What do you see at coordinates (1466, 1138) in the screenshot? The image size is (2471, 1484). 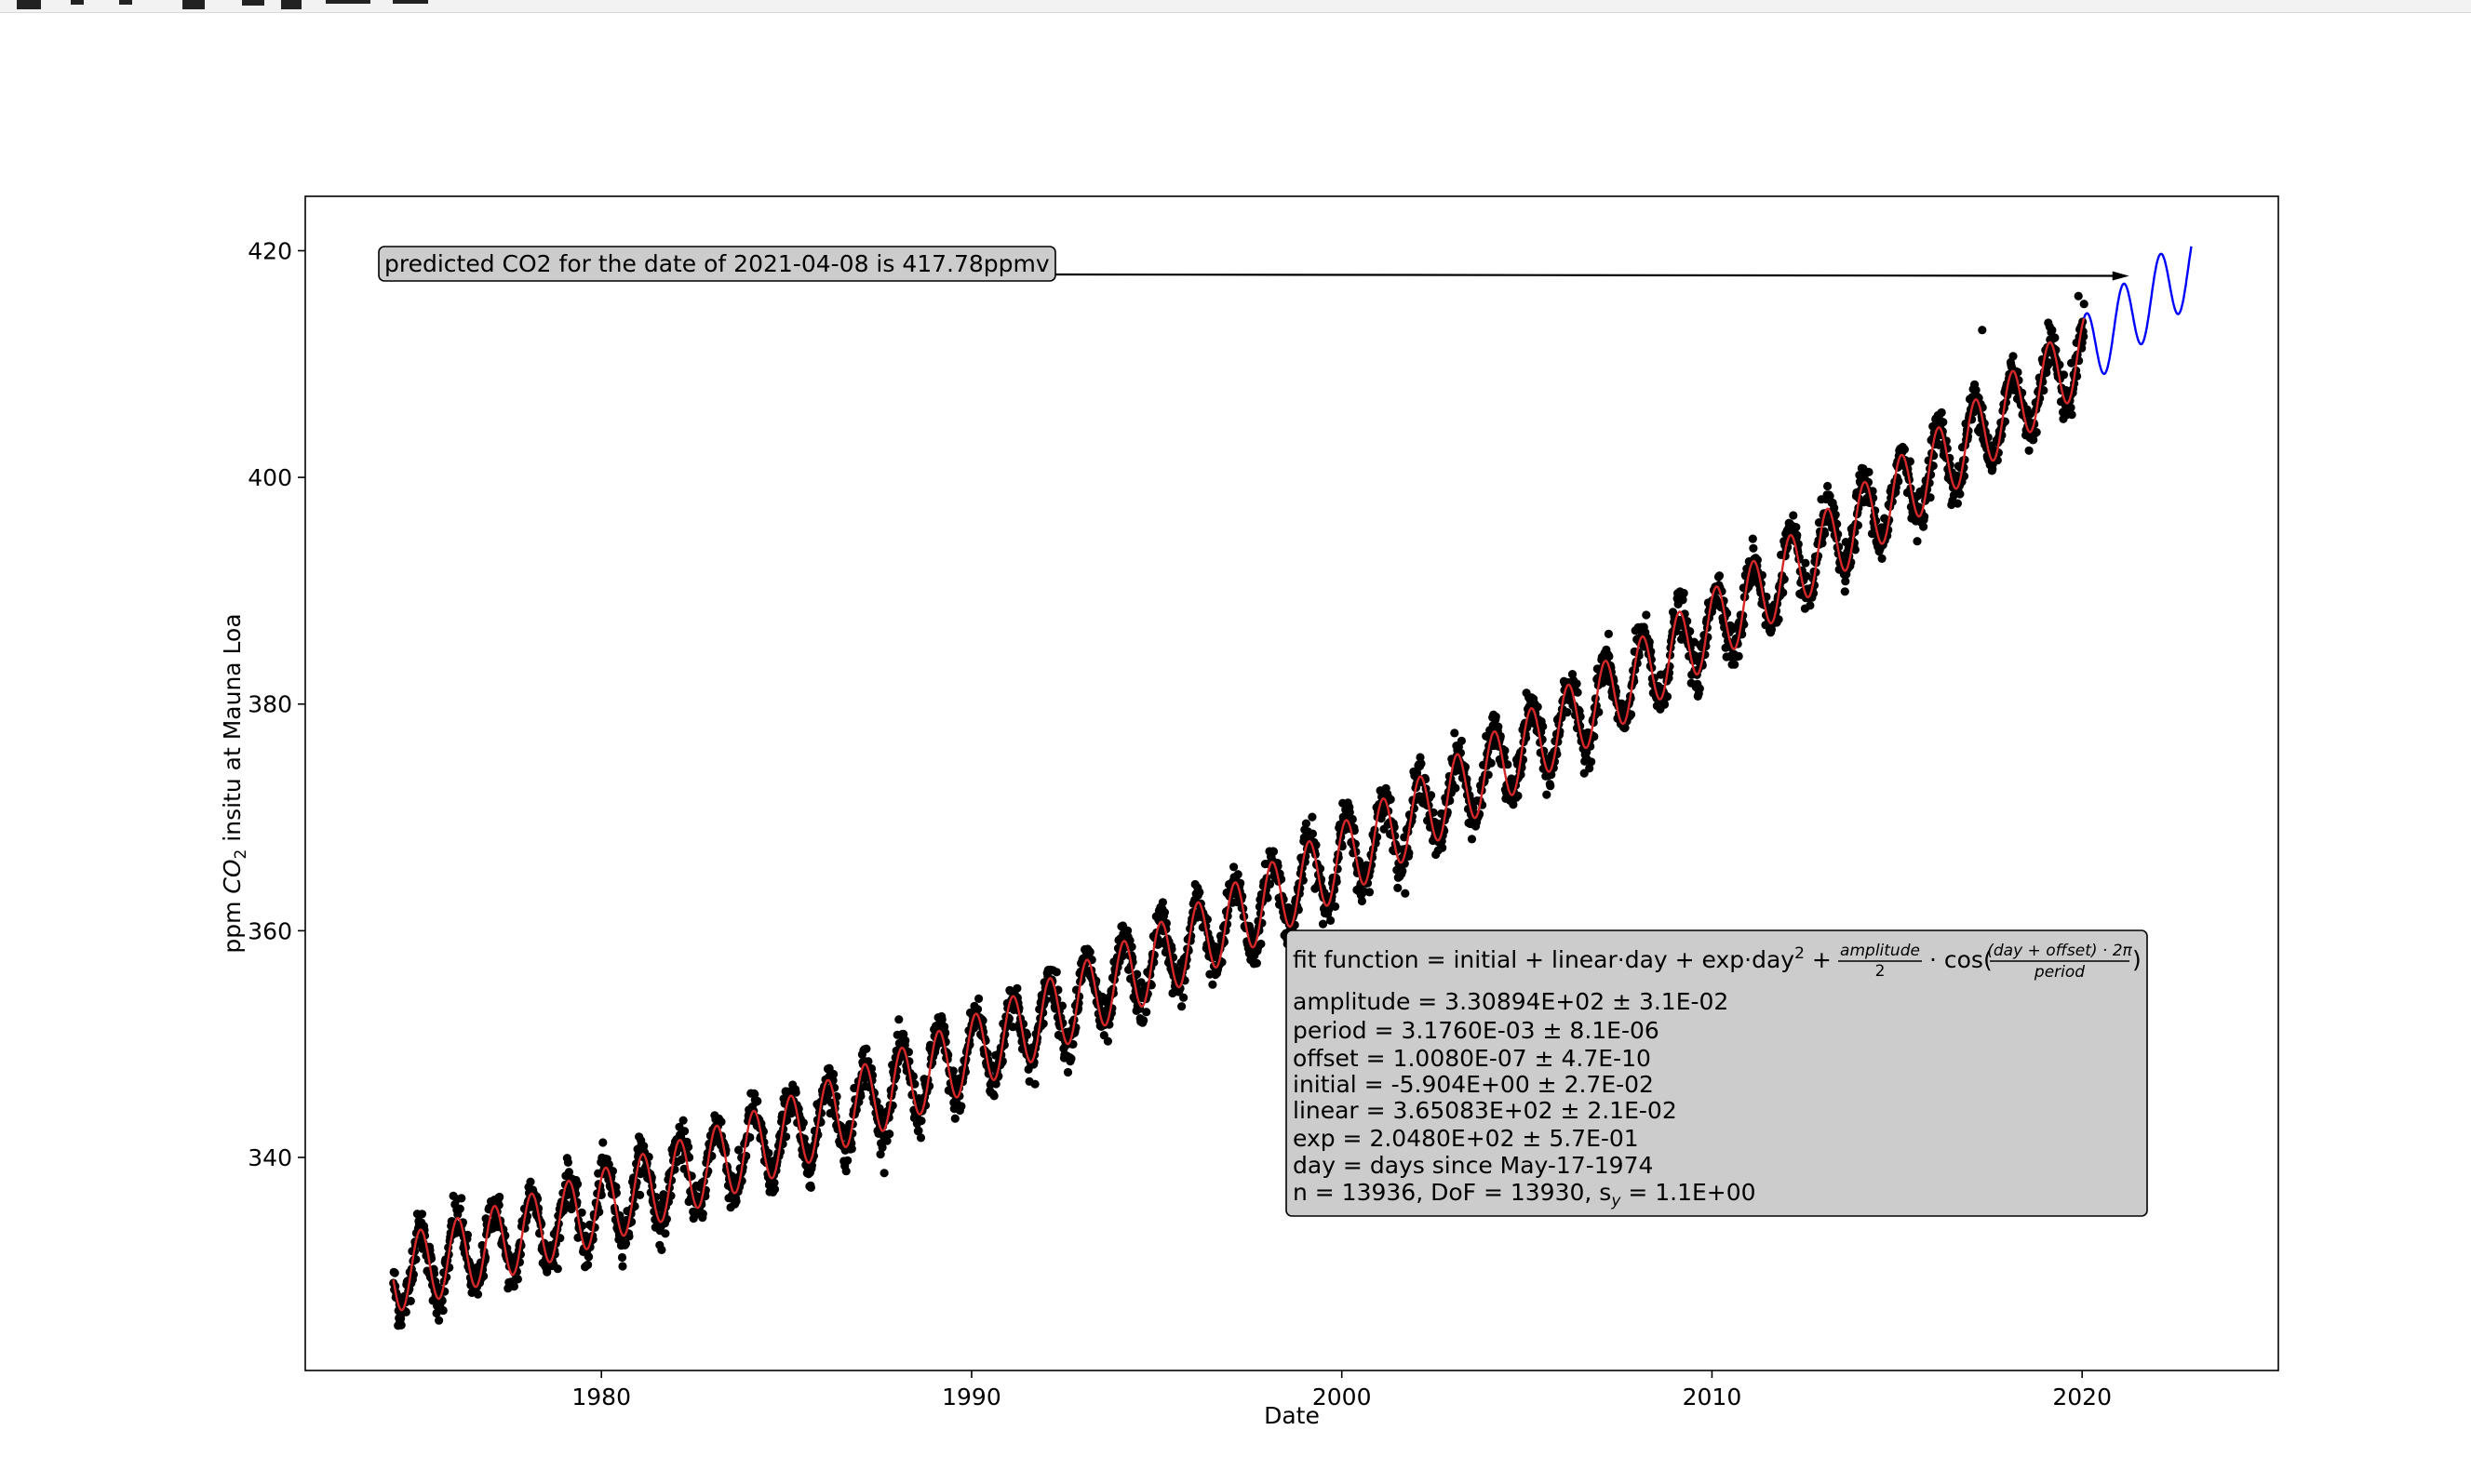 I see `fit-param-exp: exp = 2.0480E+02 ± 5.7E-01` at bounding box center [1466, 1138].